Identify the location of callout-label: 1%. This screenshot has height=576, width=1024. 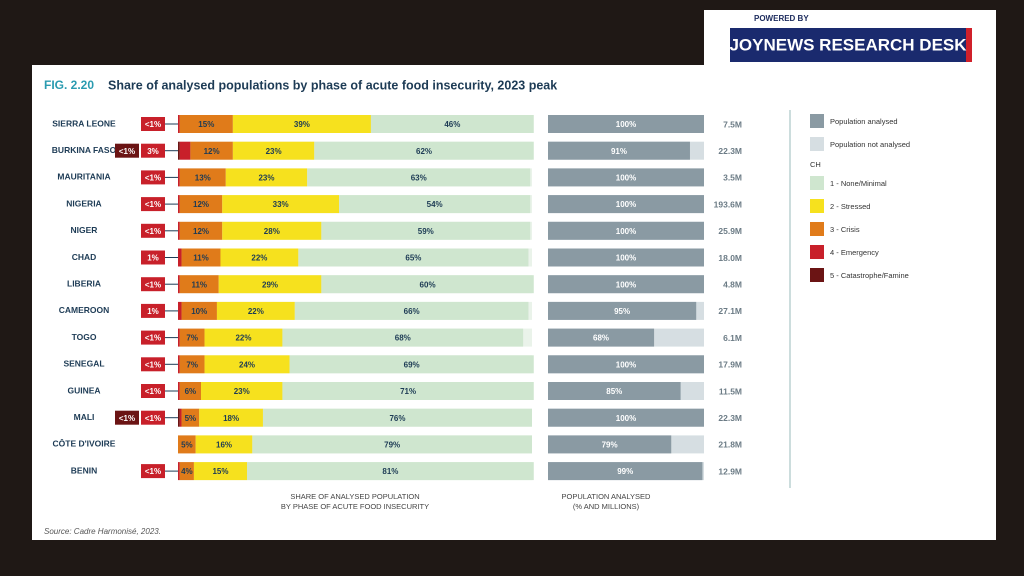
(153, 311).